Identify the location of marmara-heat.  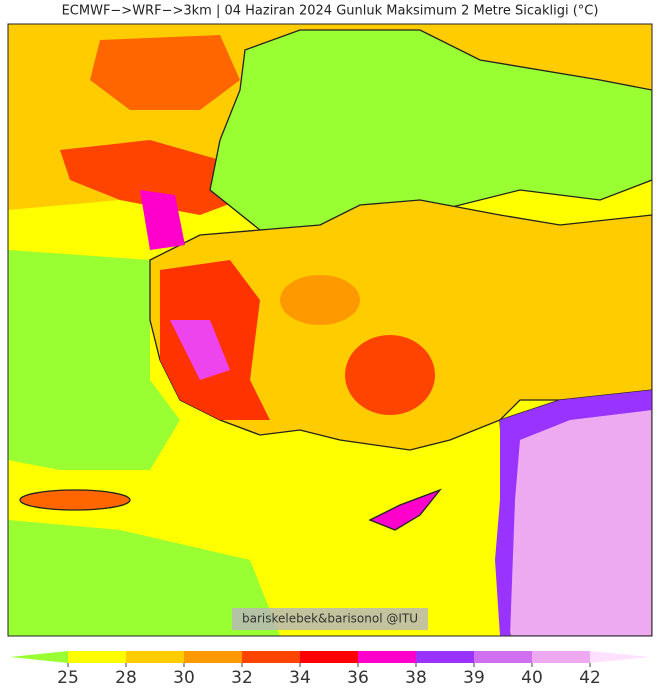
(162, 220).